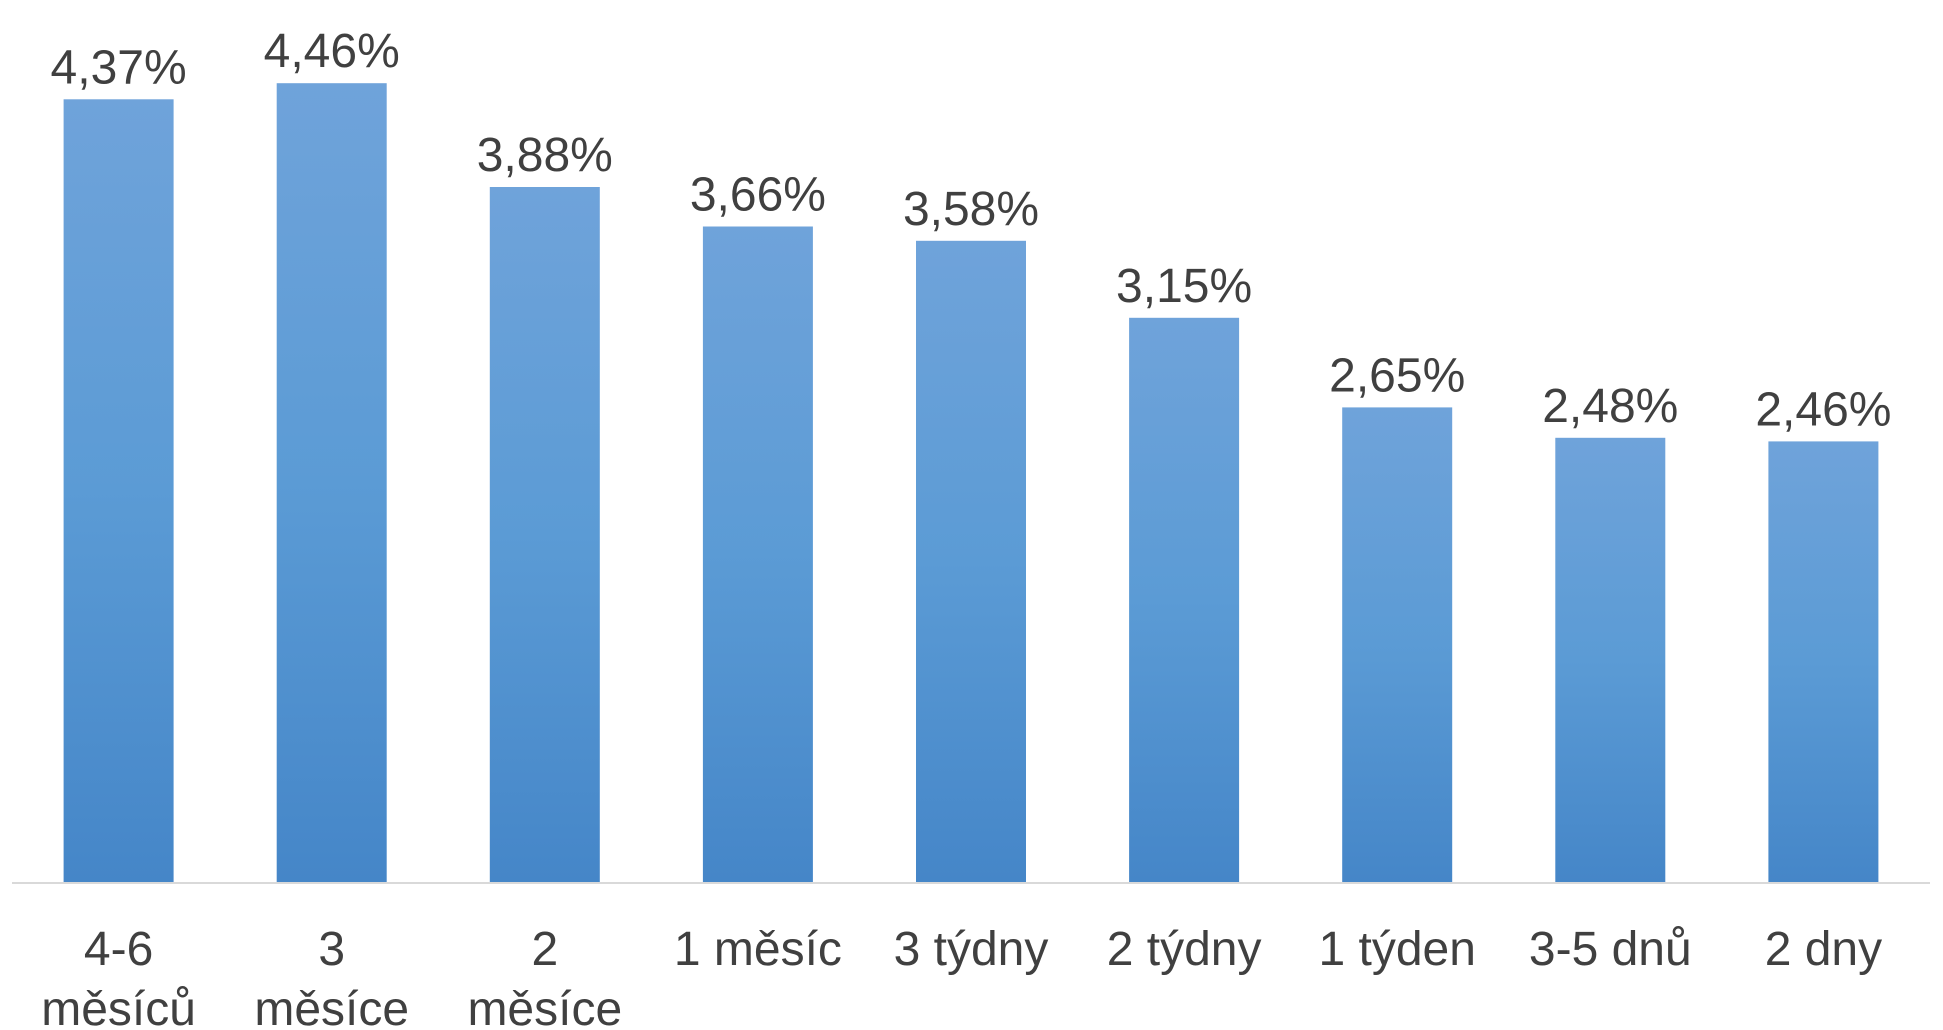  What do you see at coordinates (1397, 375) in the screenshot?
I see `data-label: 2,65%` at bounding box center [1397, 375].